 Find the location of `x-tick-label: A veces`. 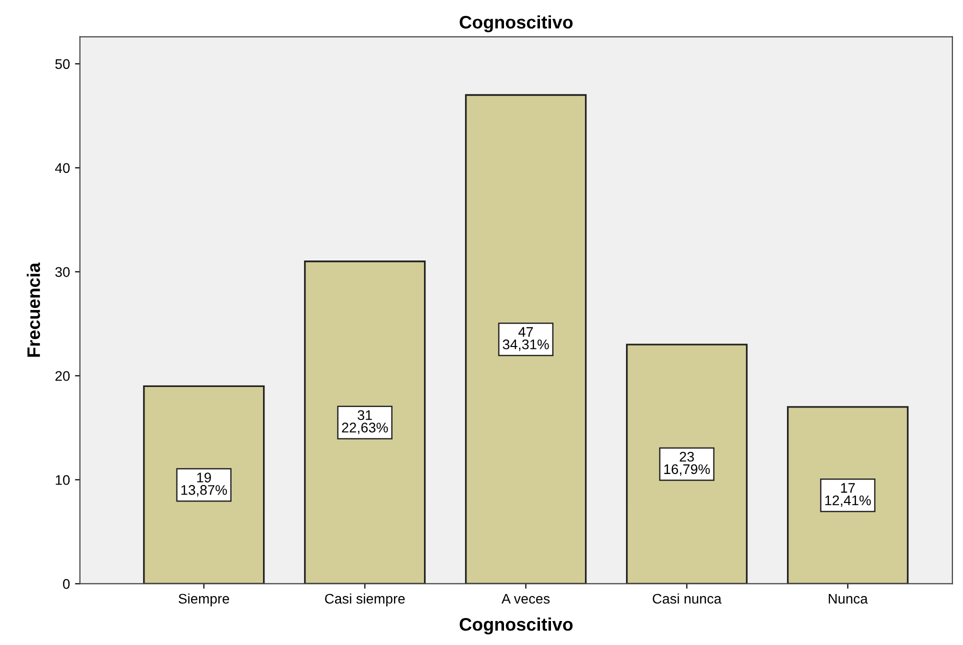

x-tick-label: A veces is located at coordinates (526, 599).